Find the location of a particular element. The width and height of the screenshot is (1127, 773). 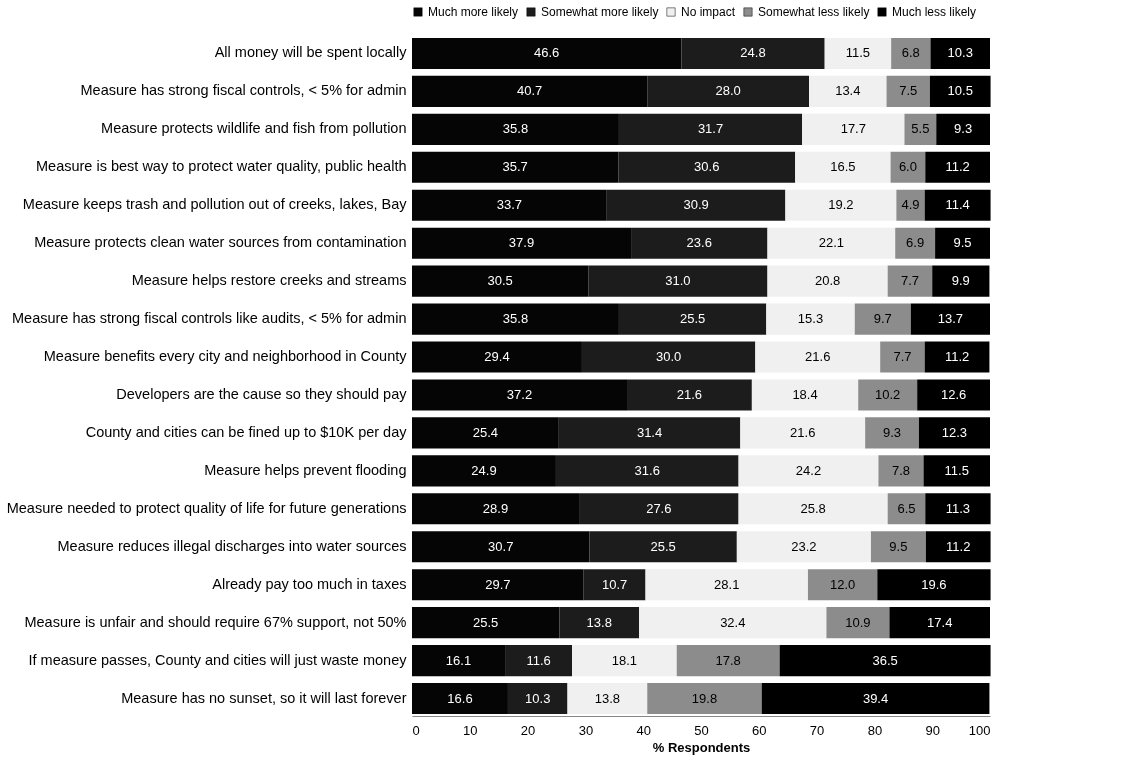

data-label: 7.8 is located at coordinates (901, 470).